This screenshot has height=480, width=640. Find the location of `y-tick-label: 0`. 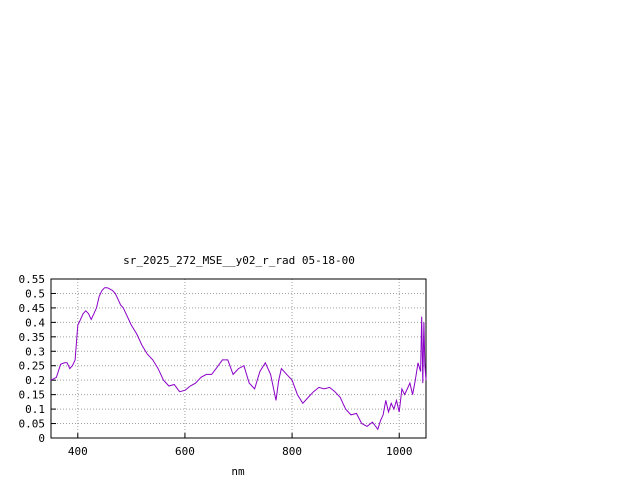

y-tick-label: 0 is located at coordinates (41, 438).